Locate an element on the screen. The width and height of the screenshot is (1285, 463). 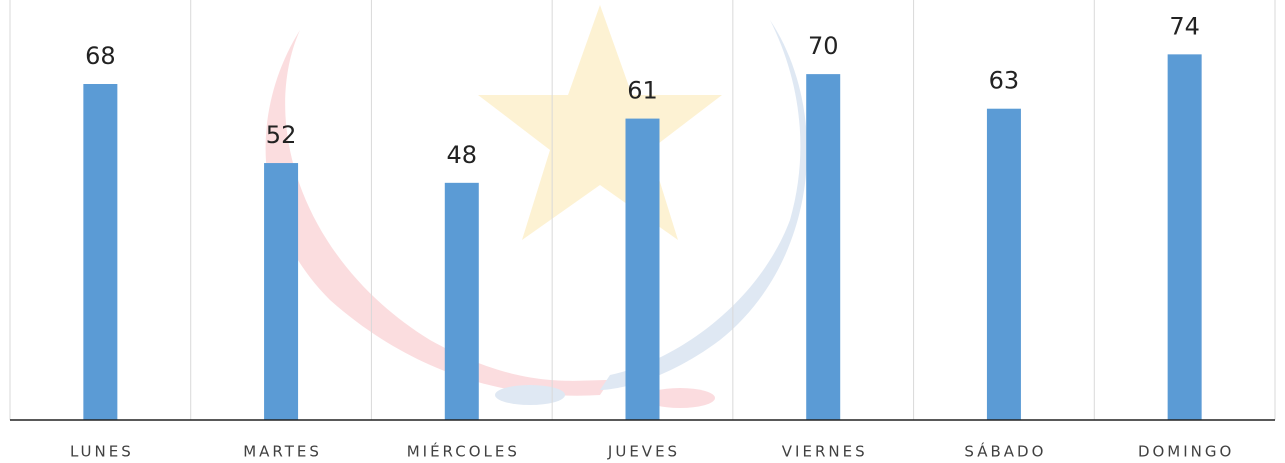
data-label: 48 is located at coordinates (462, 155).